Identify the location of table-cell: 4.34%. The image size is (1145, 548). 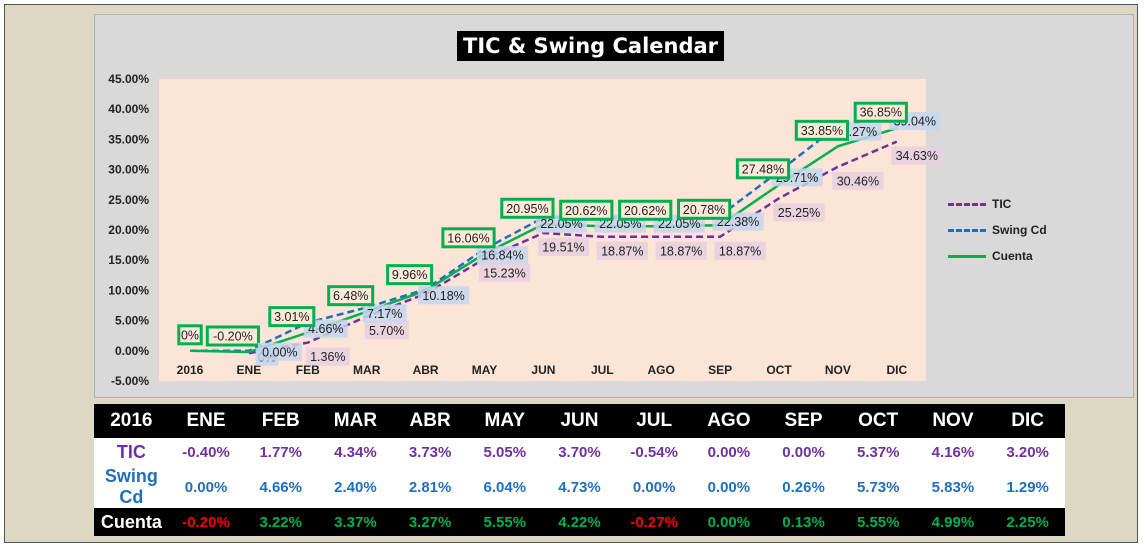
(355, 452).